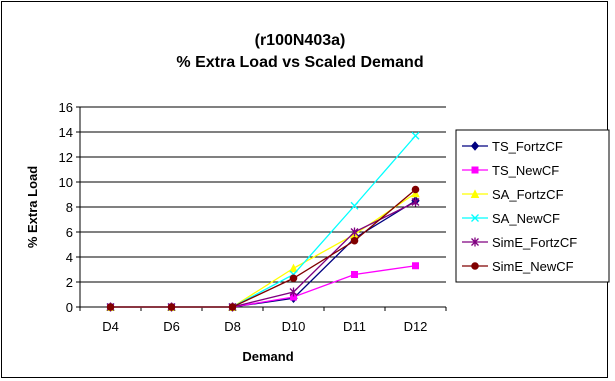  Describe the element at coordinates (300, 40) in the screenshot. I see `chart-title: (r100N403a)` at that location.